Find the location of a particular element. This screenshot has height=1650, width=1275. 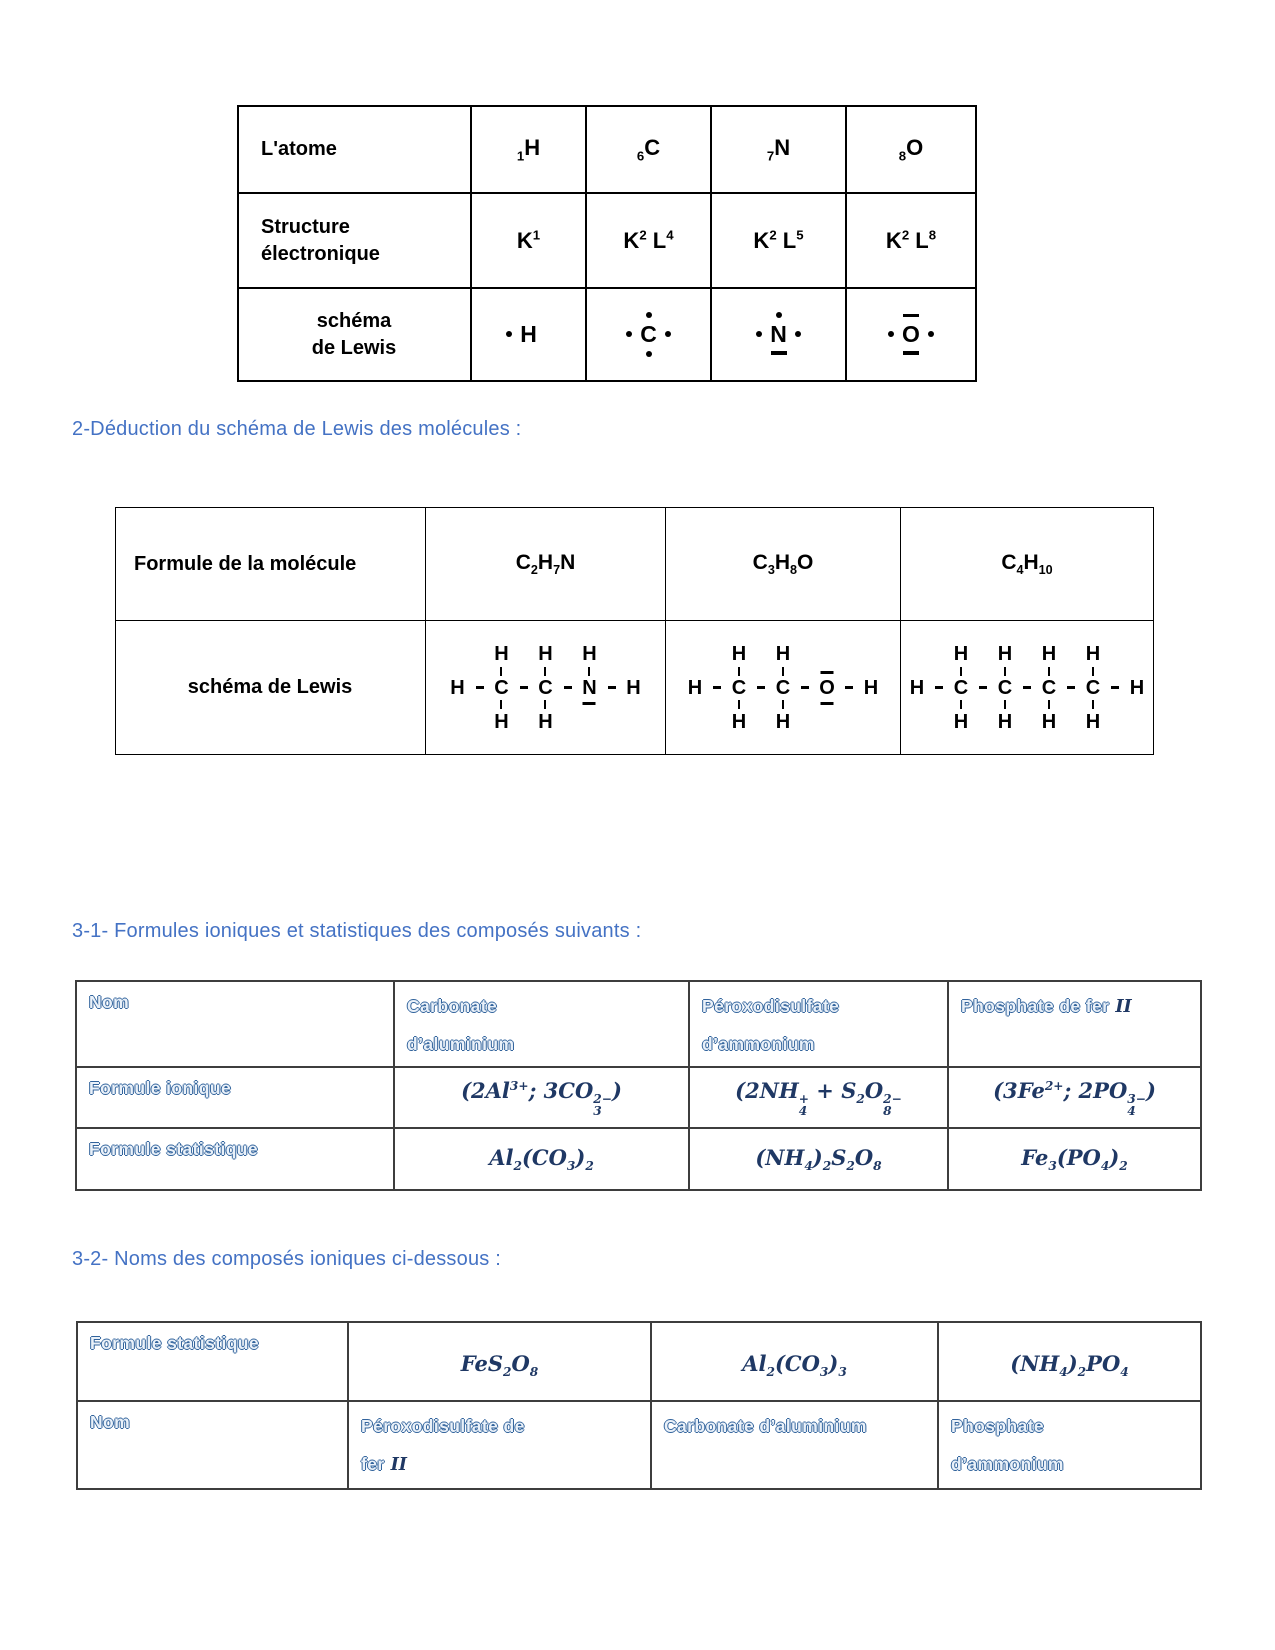

lewis-row-label: schéma de Lewis is located at coordinates (354, 334).